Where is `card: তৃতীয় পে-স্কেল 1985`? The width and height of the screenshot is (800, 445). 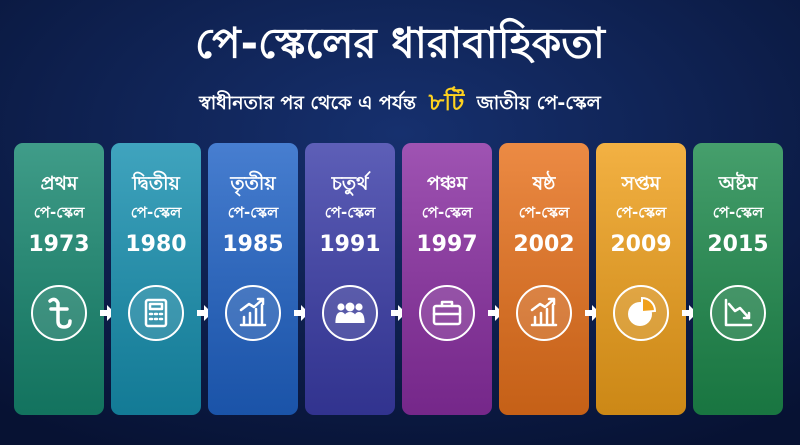
card: তৃতীয় পে-স্কেল 1985 is located at coordinates (253, 279).